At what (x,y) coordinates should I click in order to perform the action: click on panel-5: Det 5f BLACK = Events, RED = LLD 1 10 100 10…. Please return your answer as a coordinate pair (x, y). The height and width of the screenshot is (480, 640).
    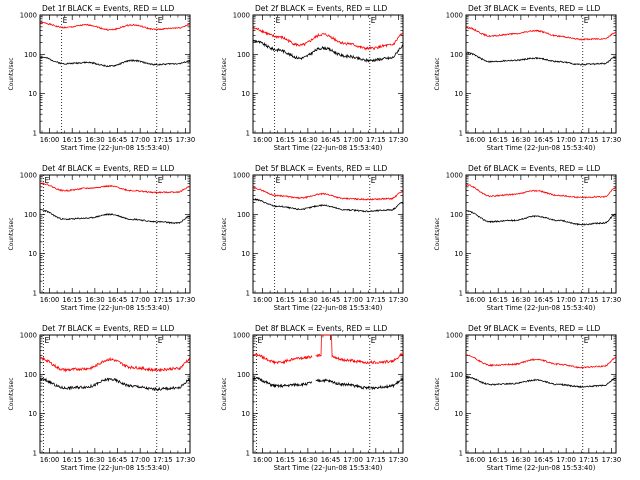
    Looking at the image, I should click on (314, 238).